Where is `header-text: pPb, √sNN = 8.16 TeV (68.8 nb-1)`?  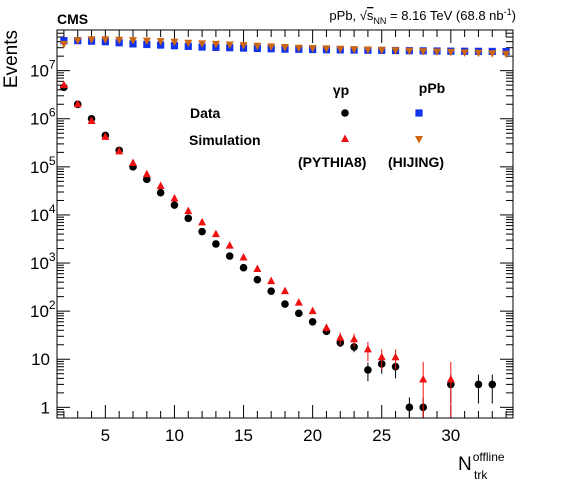
header-text: pPb, √sNN = 8.16 TeV (68.8 nb-1) is located at coordinates (422, 16).